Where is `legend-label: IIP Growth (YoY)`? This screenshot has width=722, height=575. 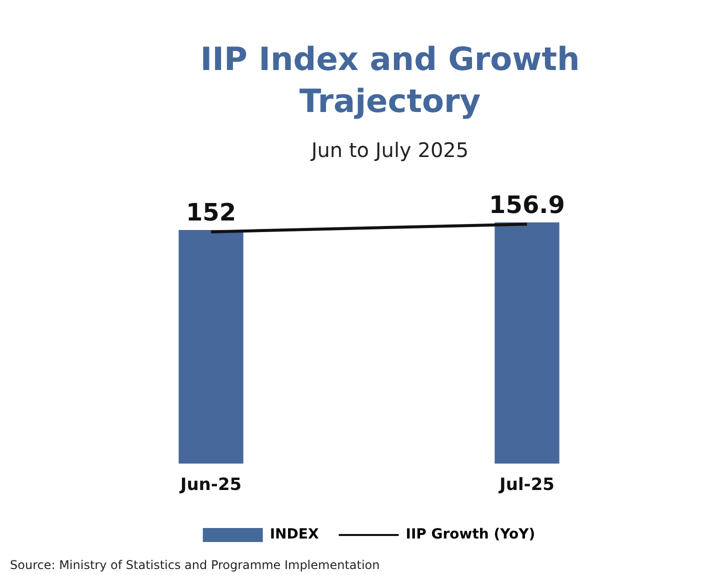 legend-label: IIP Growth (YoY) is located at coordinates (471, 534).